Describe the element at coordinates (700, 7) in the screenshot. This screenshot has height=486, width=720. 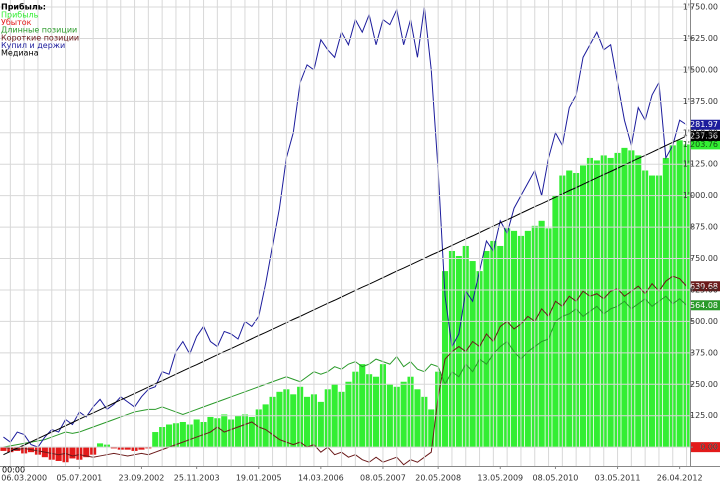
I see `y-tick-label: 1'750.00` at that location.